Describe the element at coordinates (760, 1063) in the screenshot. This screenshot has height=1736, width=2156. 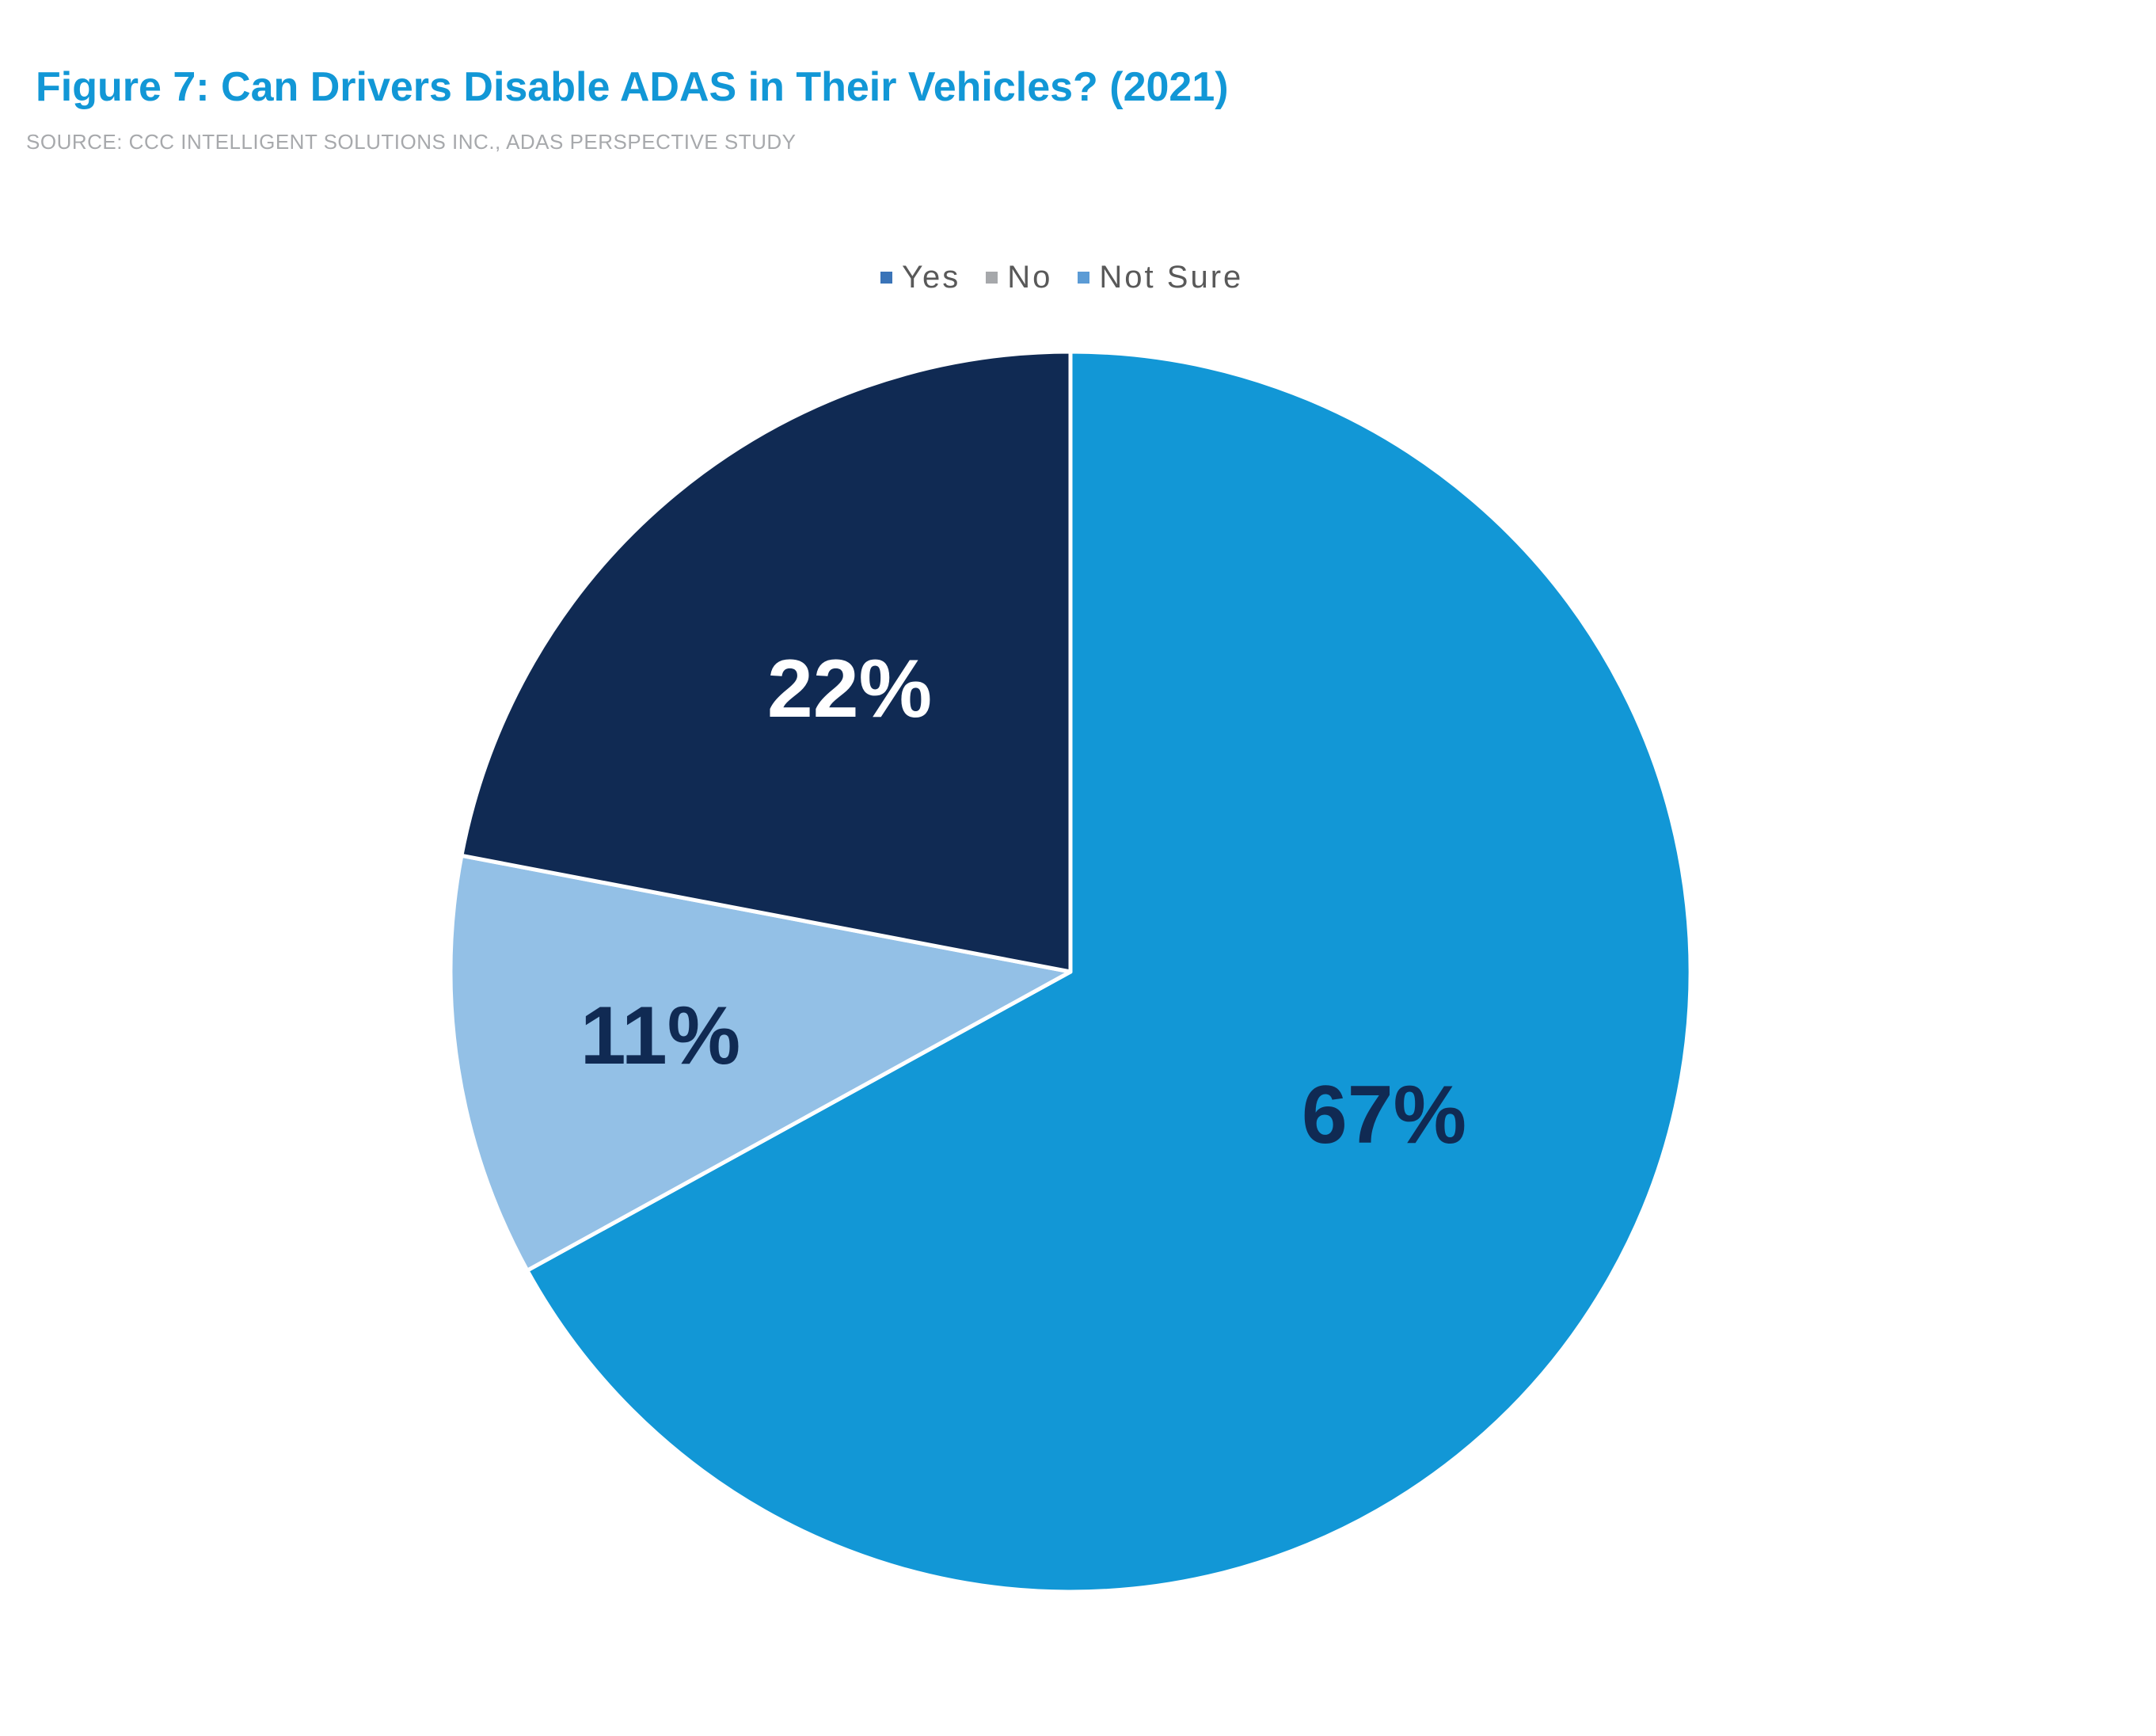
I see `slice-no` at that location.